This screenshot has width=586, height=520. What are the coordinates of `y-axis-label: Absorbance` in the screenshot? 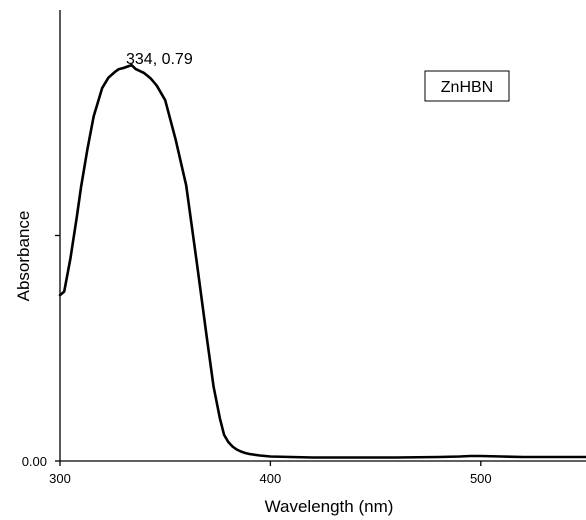 It's located at (23, 256).